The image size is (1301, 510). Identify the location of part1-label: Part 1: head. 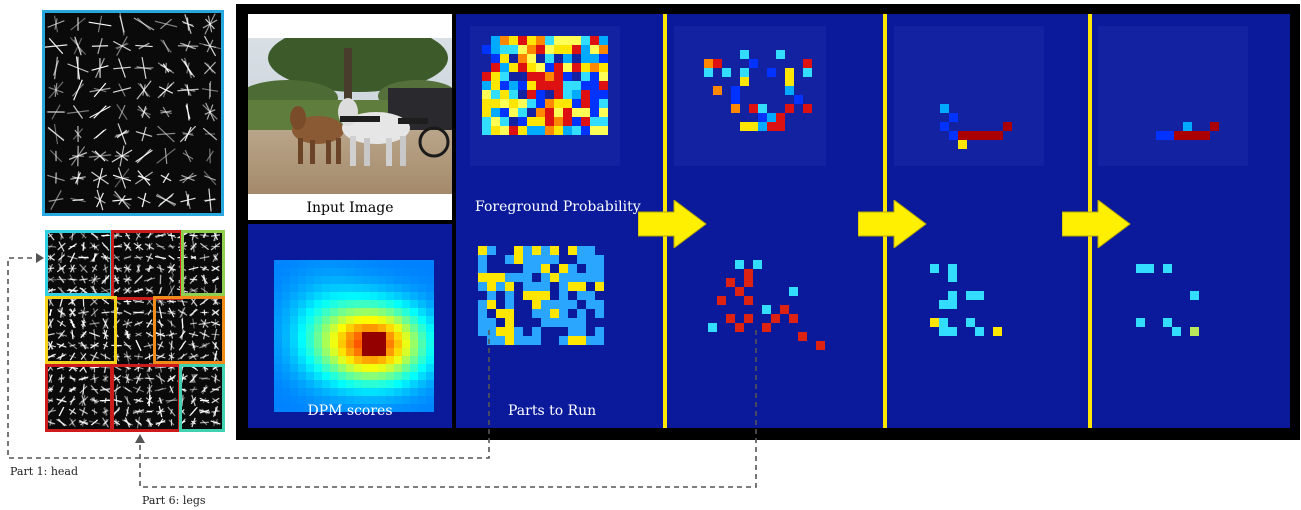
(44, 471).